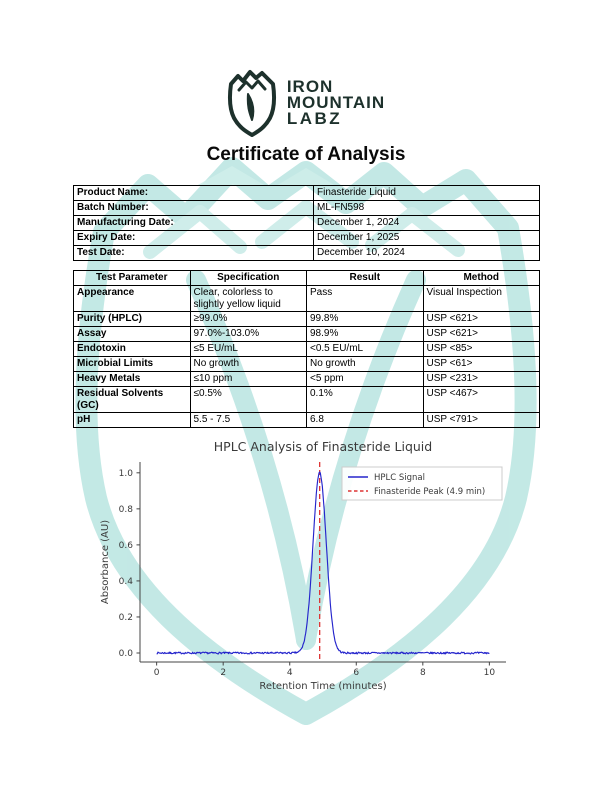 This screenshot has height=792, width=612. I want to click on results-row: Residual Solvents (GC) ≤0.5% 0.1% USP <467>, so click(306, 399).